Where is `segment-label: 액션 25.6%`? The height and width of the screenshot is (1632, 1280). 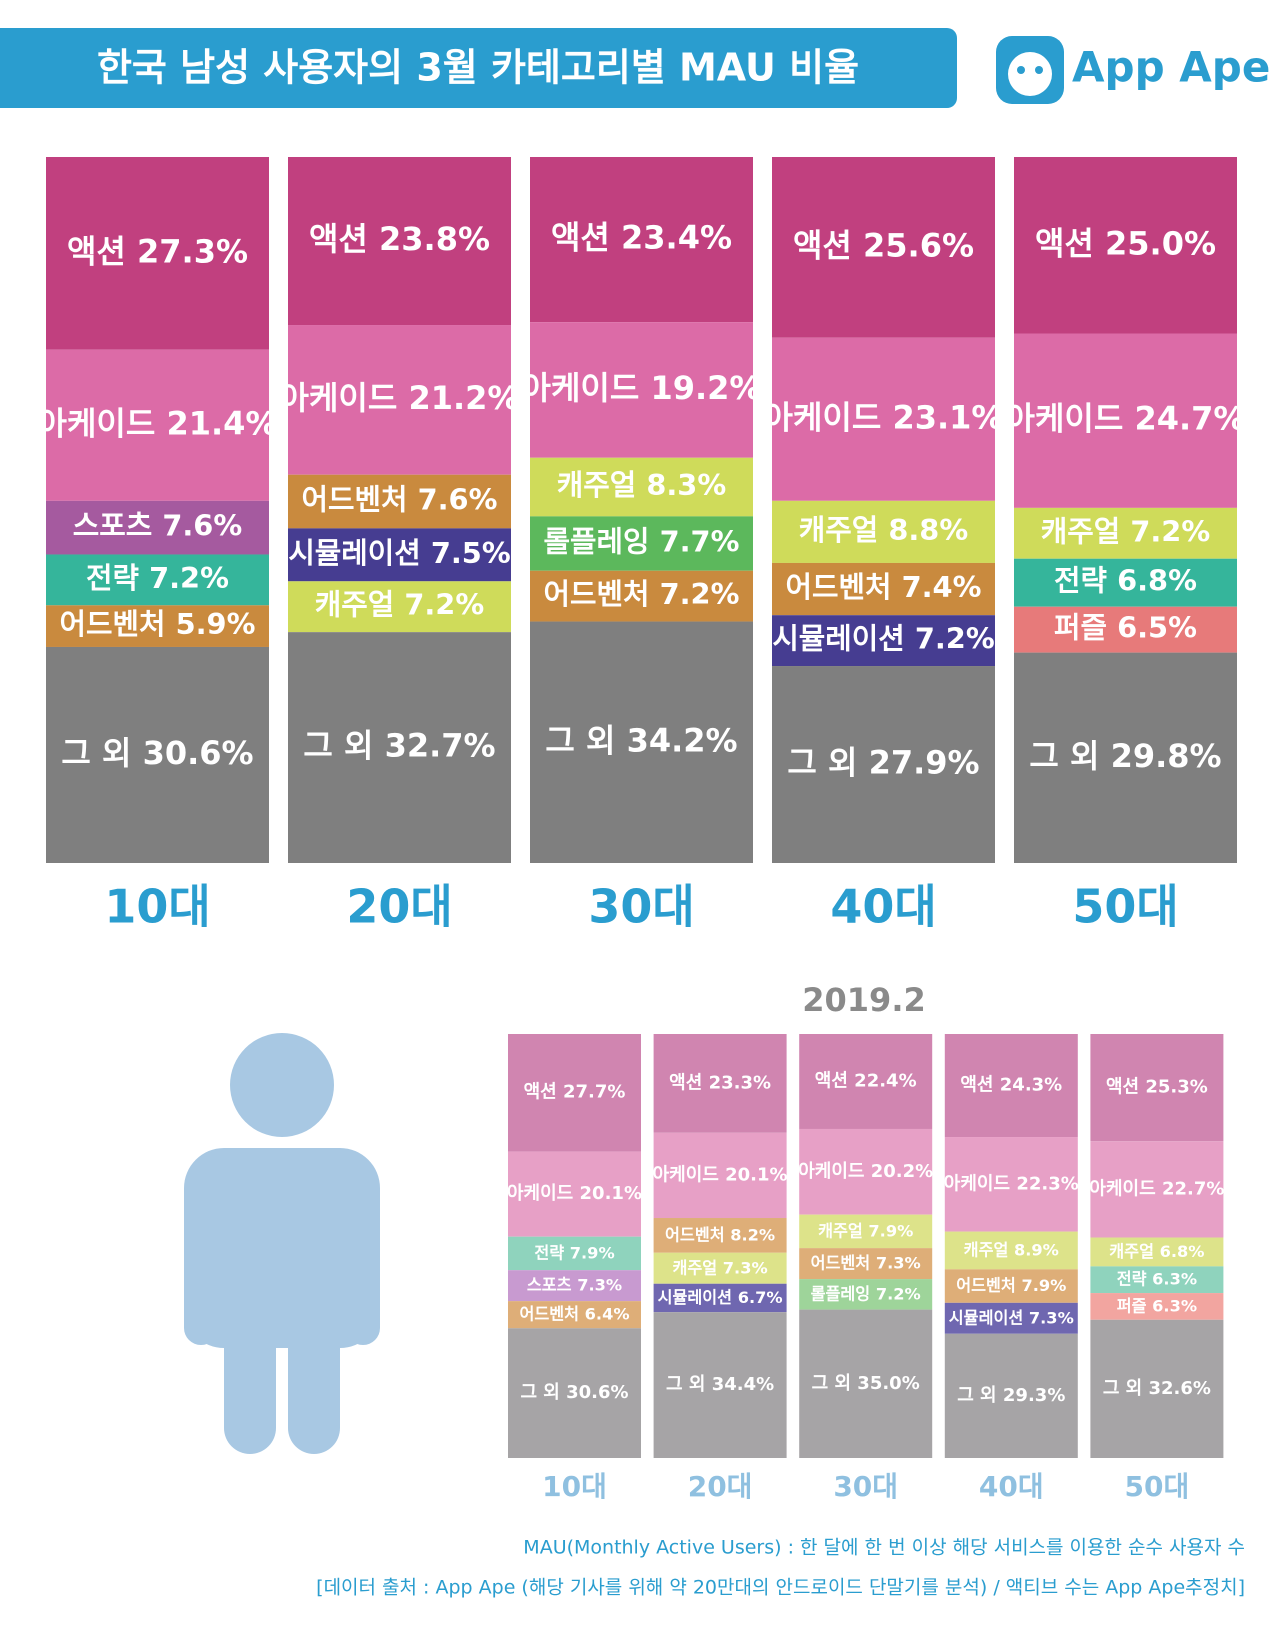
segment-label: 액션 25.6% is located at coordinates (883, 245).